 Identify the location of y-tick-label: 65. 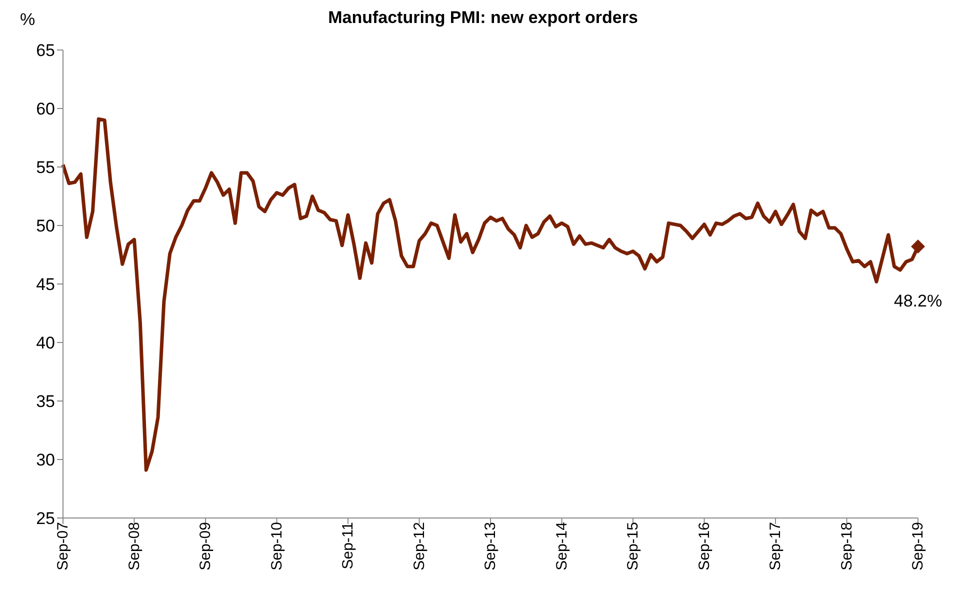
(45, 50).